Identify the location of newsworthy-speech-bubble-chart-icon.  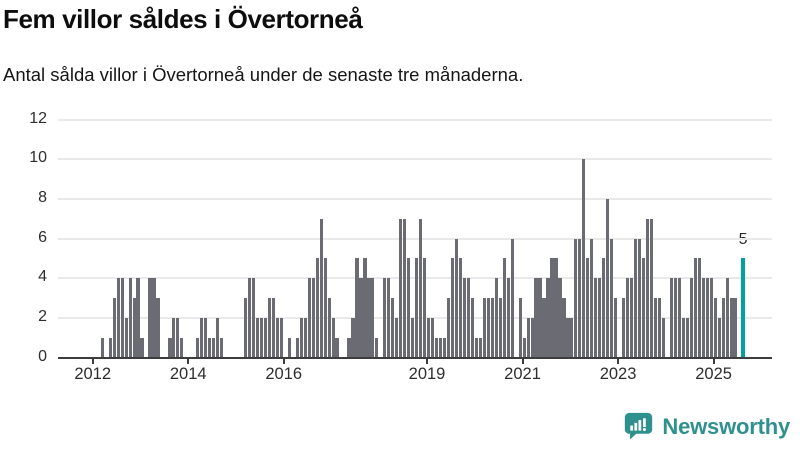
(639, 426).